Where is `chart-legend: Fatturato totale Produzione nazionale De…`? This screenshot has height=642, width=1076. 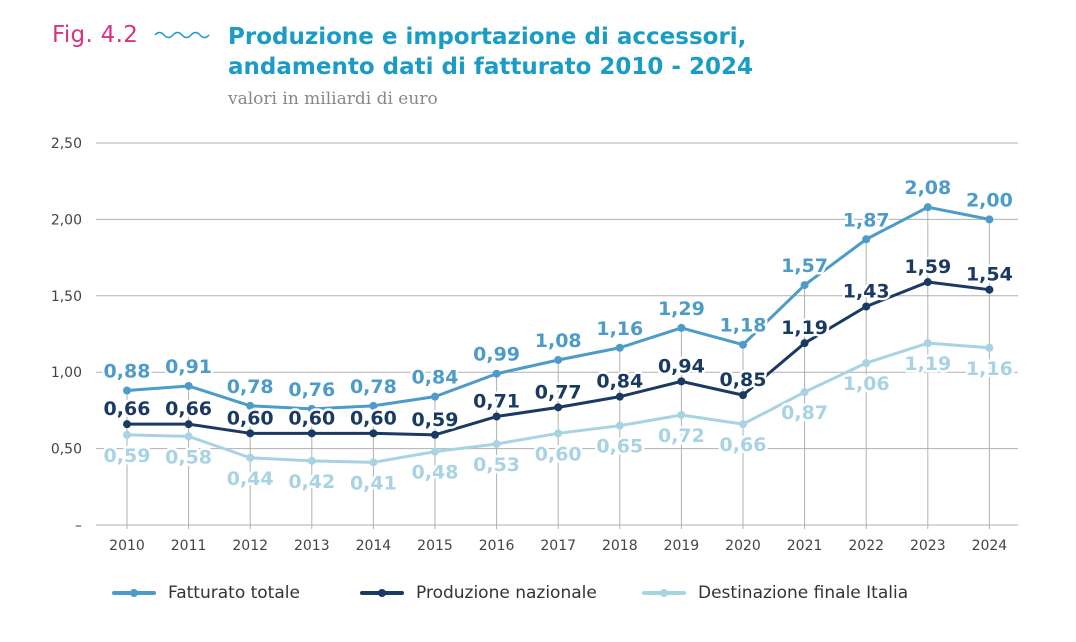
chart-legend: Fatturato totale Produzione nazionale De… is located at coordinates (582, 593).